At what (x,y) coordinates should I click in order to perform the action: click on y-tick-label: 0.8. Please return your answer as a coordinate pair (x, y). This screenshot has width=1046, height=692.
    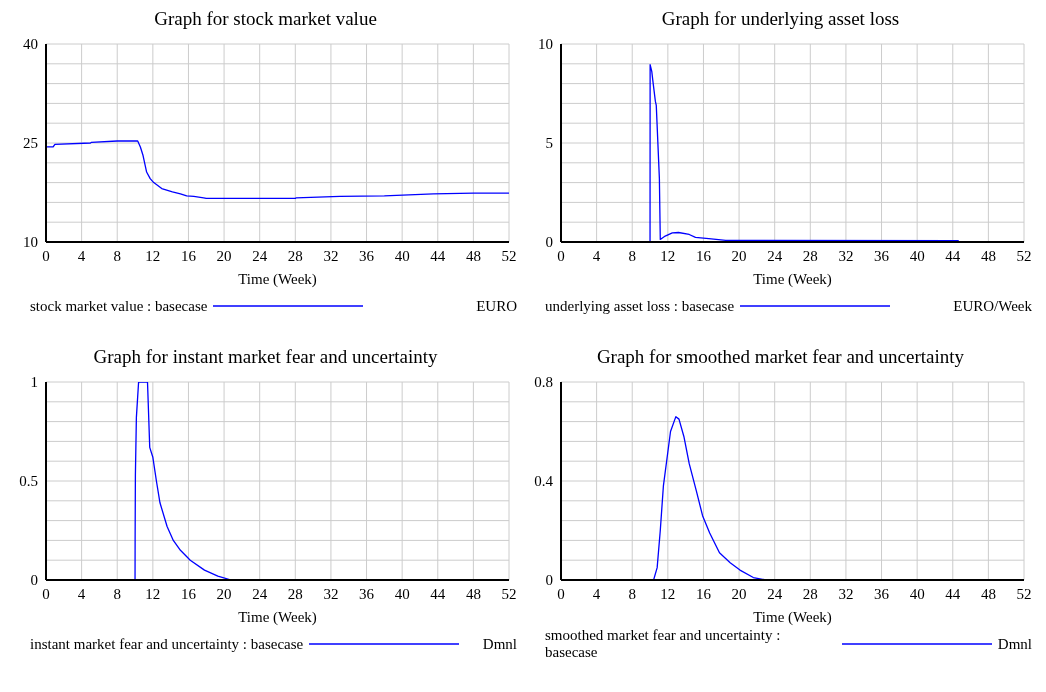
    Looking at the image, I should click on (543, 382).